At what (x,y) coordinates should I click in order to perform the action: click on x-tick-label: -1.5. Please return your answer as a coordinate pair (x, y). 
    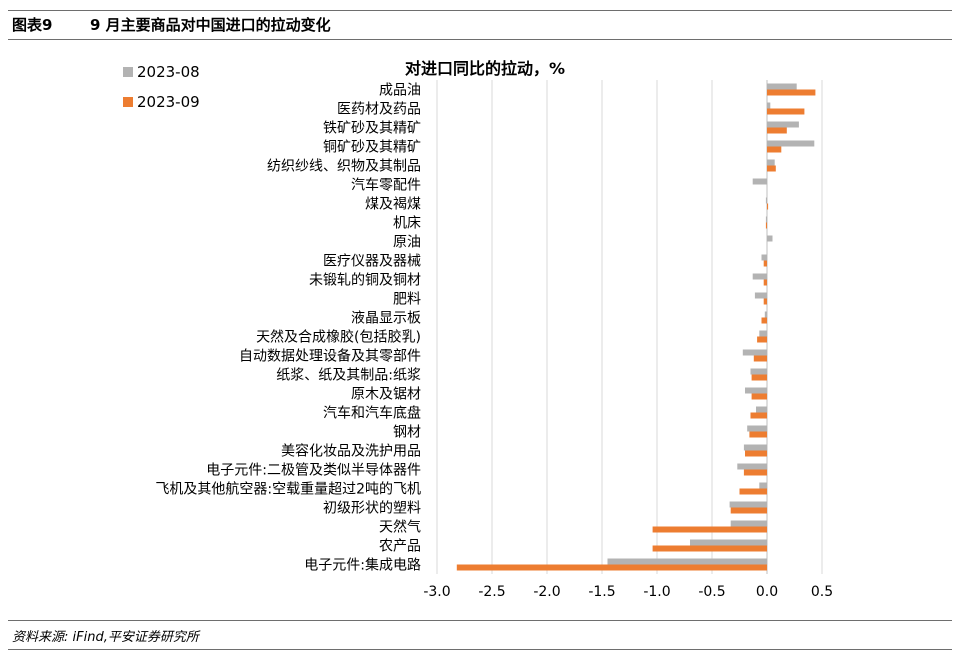
    Looking at the image, I should click on (601, 592).